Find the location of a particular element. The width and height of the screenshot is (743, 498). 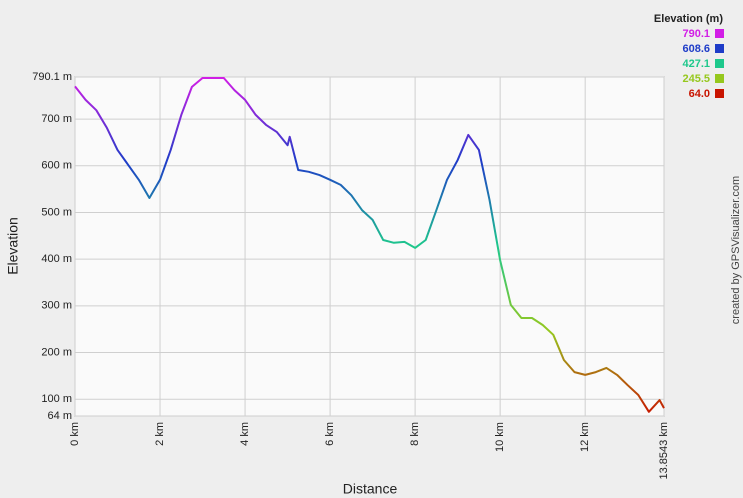

legend-label: 427.1 is located at coordinates (696, 64).